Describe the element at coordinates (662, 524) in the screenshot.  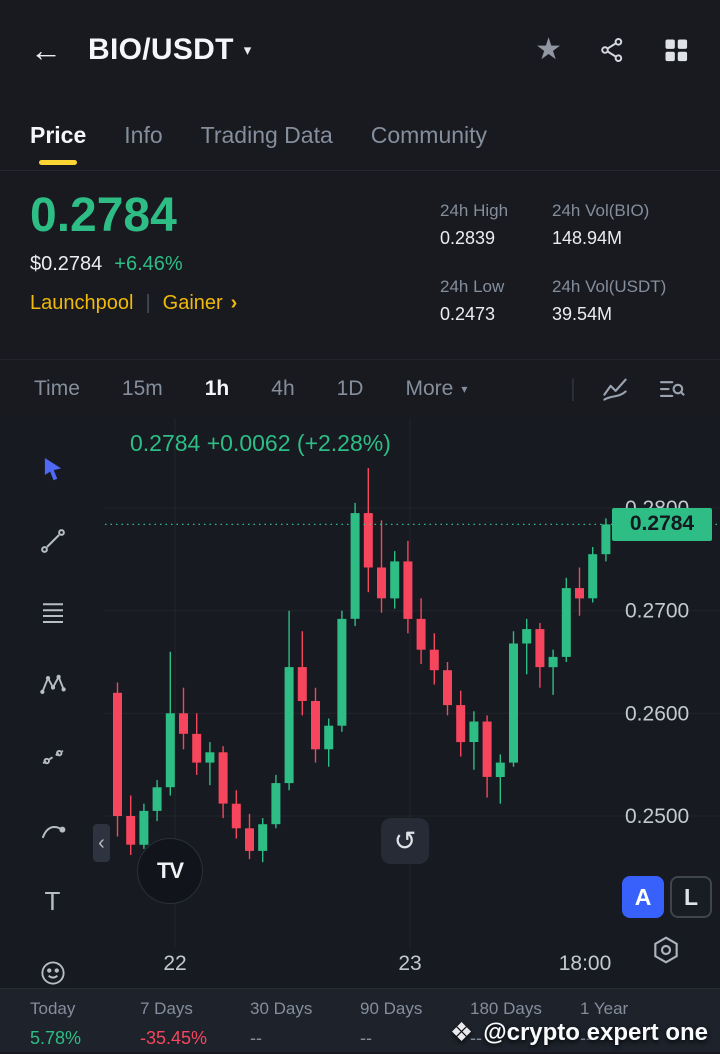
I see `last-price-tag: 0.2784` at that location.